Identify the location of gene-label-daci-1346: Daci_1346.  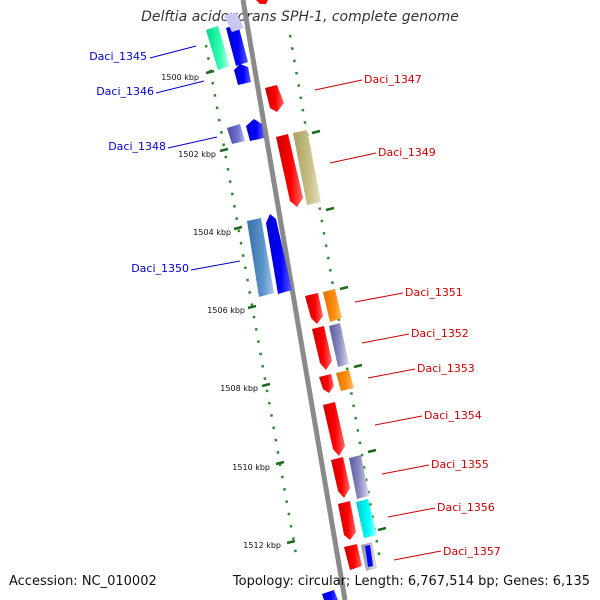
(125, 91).